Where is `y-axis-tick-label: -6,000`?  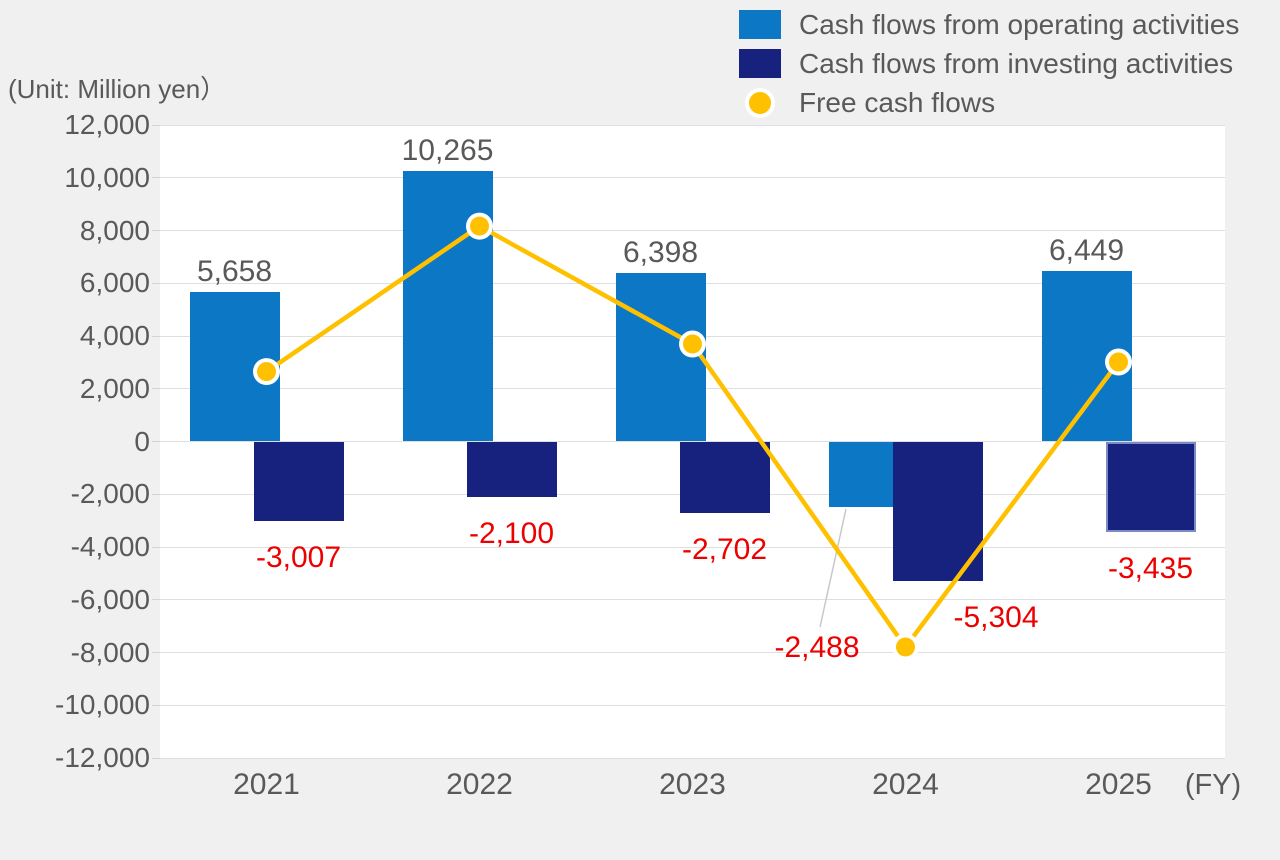
y-axis-tick-label: -6,000 is located at coordinates (110, 599).